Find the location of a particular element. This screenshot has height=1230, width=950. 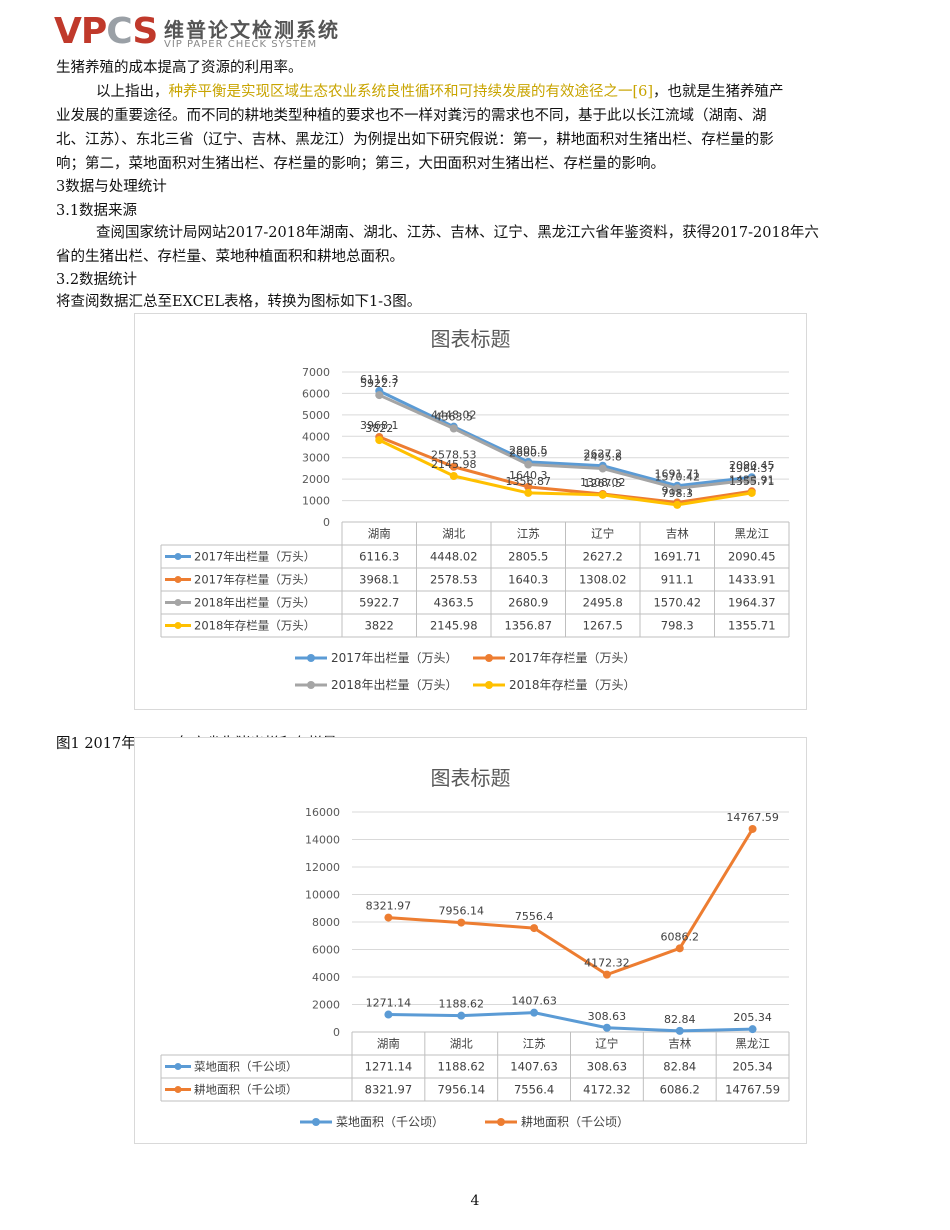

series-name: 菜地面积（千公顷） is located at coordinates (246, 1067).